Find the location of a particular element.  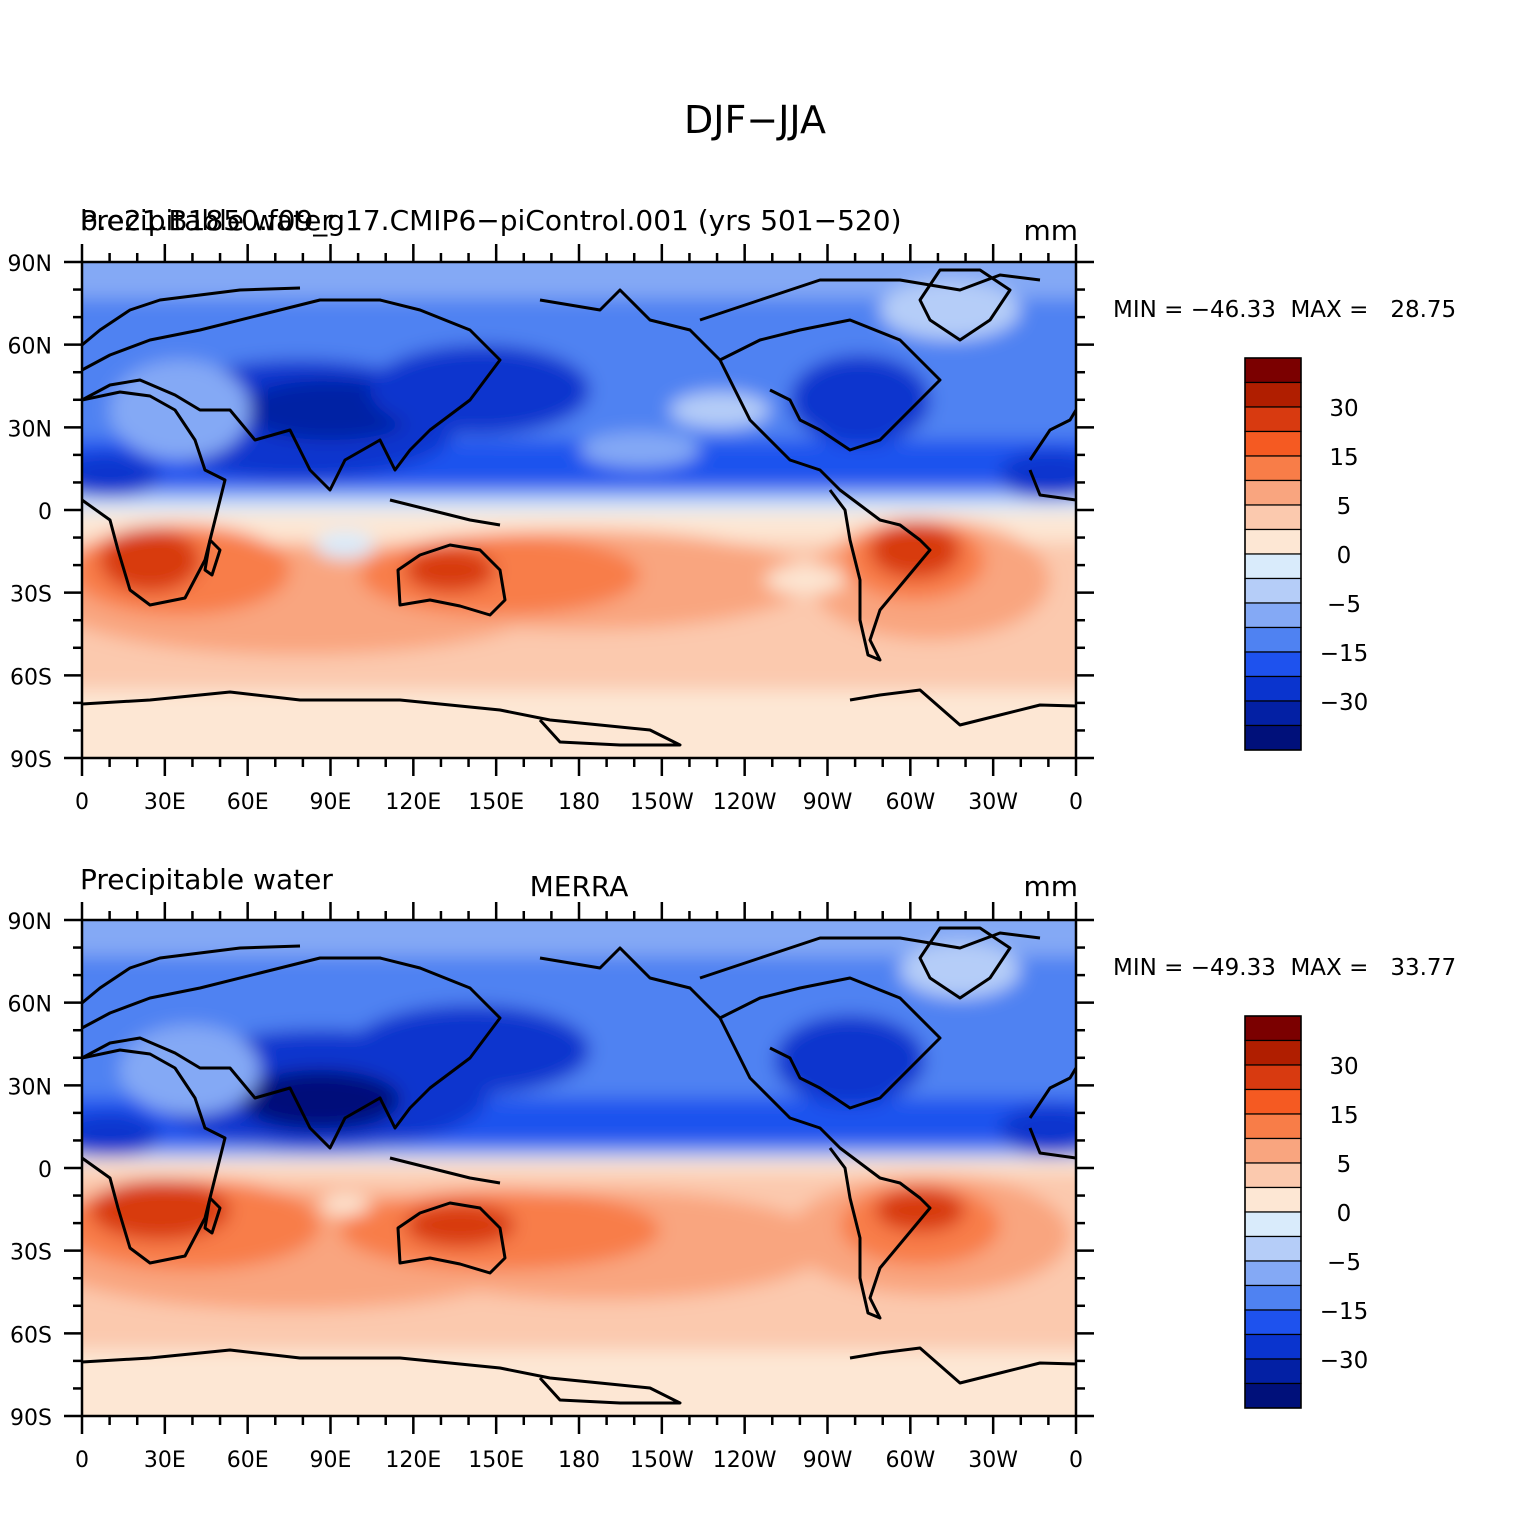

panel-1-colorbar: 30 15 5 0 −5 −15 −30 is located at coordinates (1306, 554).